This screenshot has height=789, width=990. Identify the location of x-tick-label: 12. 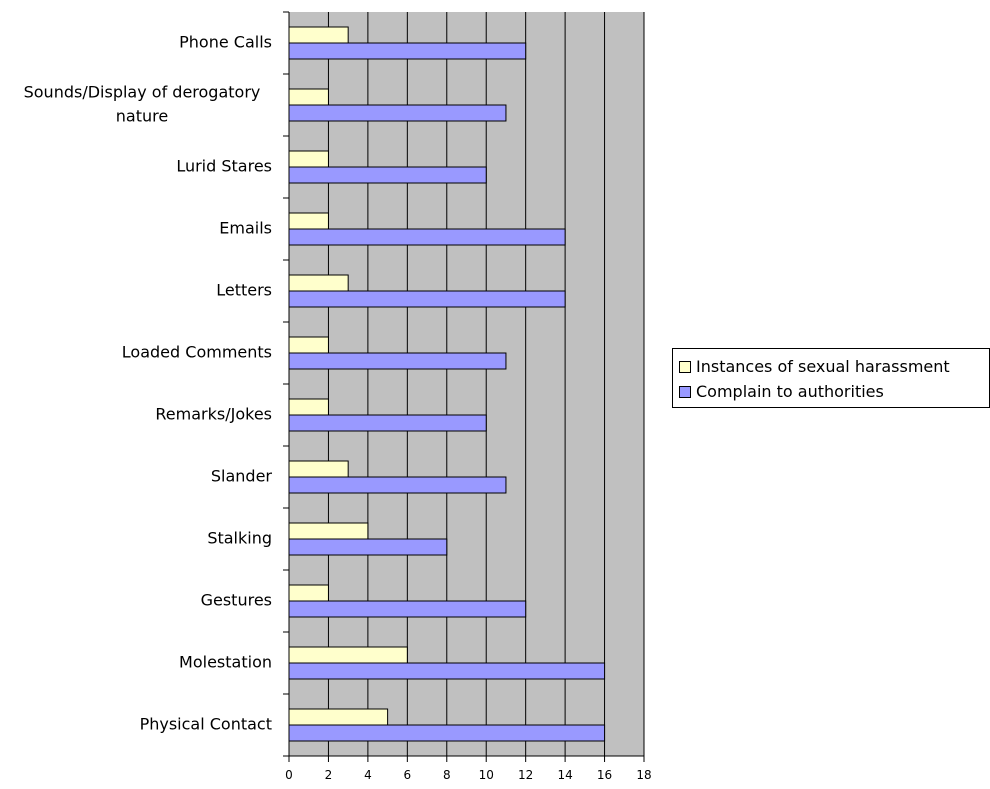
(525, 775).